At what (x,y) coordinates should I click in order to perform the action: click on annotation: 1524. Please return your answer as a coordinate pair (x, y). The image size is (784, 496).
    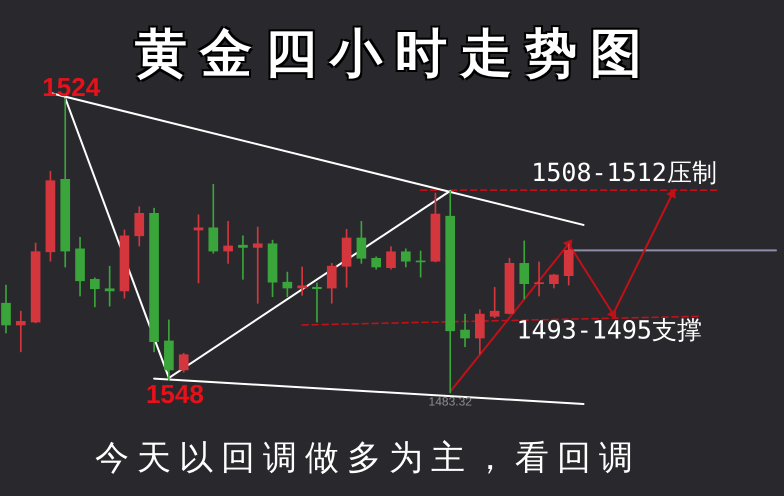
    Looking at the image, I should click on (71, 87).